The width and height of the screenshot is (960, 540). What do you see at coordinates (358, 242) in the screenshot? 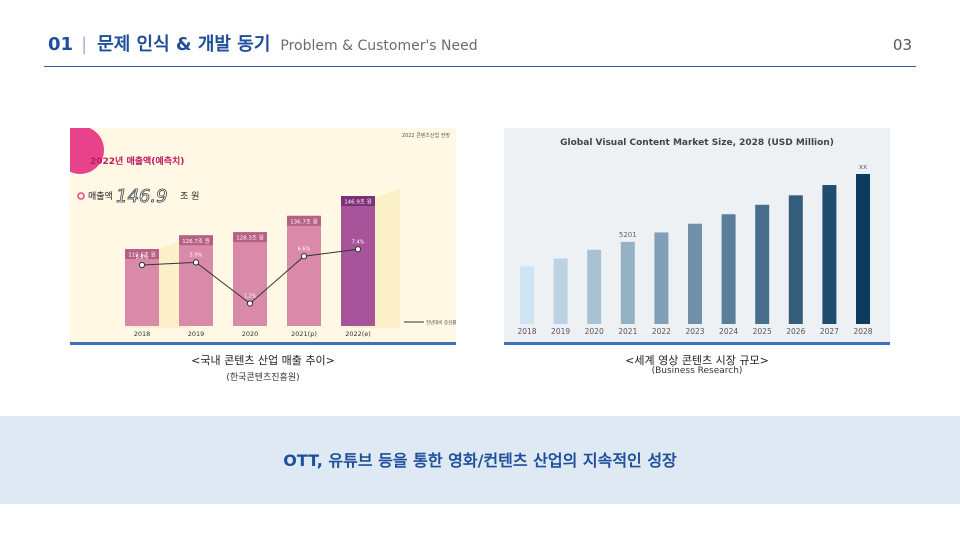
I see `growth-label: 7.4%` at bounding box center [358, 242].